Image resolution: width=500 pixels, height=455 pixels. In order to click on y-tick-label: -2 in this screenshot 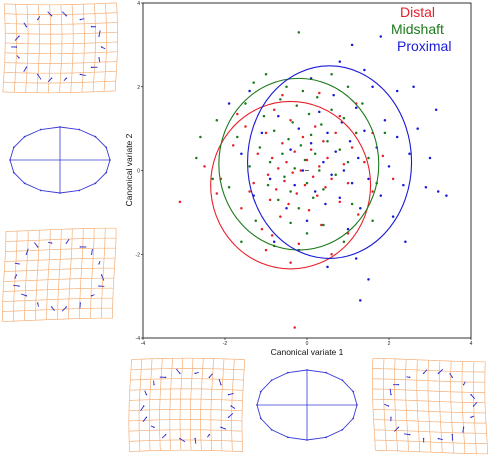, I will do `click(138, 255)`.